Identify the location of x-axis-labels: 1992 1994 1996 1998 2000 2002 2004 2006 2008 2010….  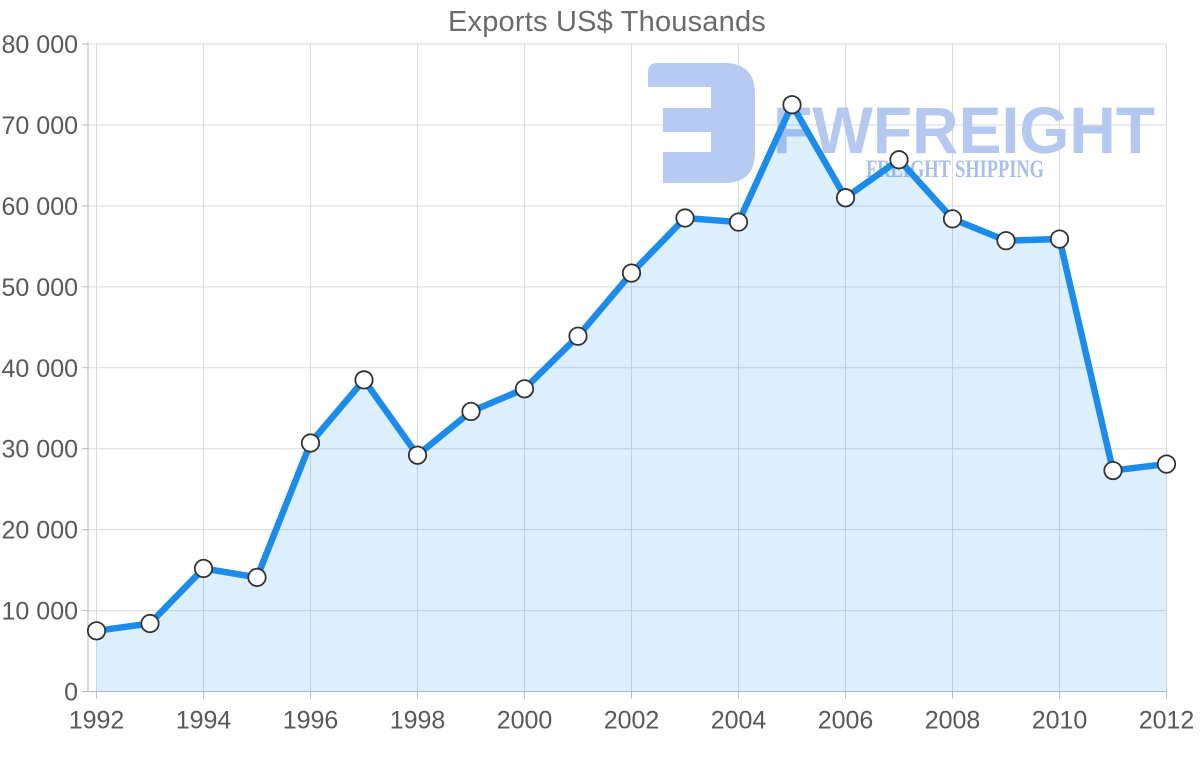
(632, 721).